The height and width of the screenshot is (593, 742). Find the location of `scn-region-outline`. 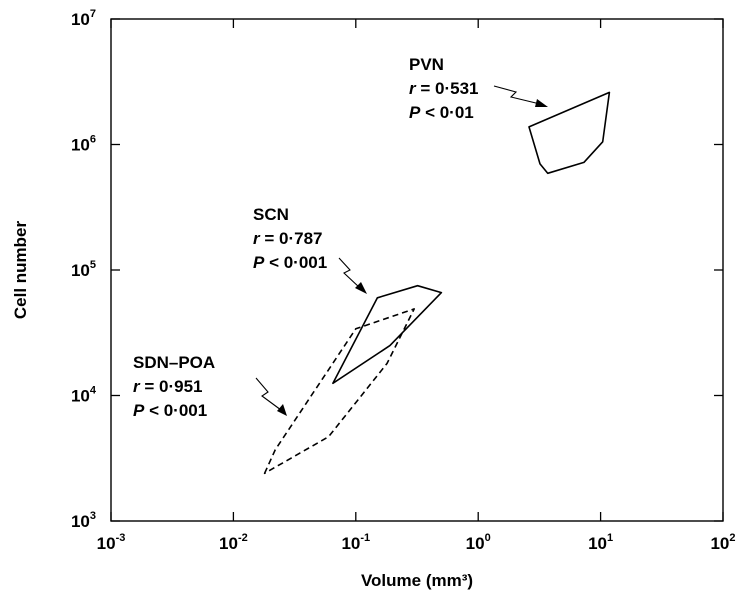

scn-region-outline is located at coordinates (387, 334).